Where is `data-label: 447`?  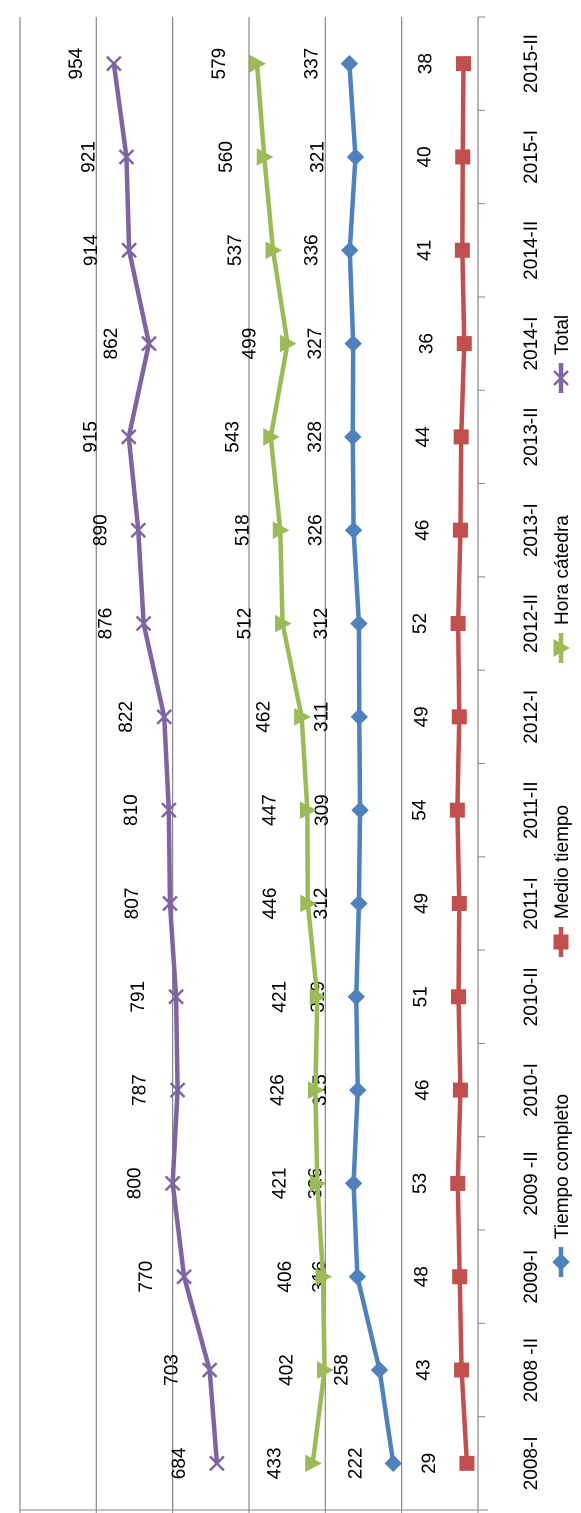 data-label: 447 is located at coordinates (269, 810).